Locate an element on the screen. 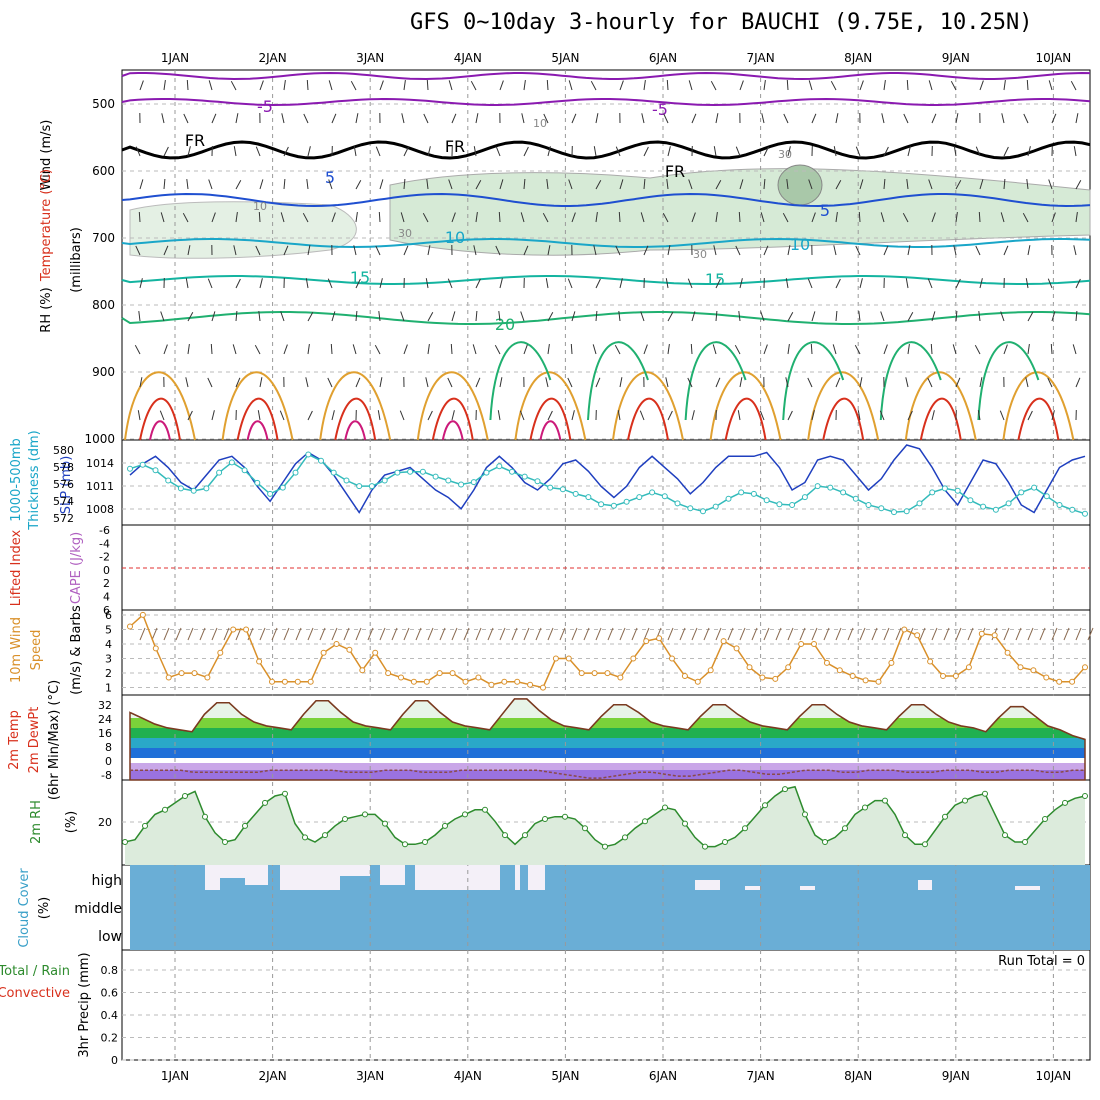 The width and height of the screenshot is (1100, 1100). precip-ylabel: 3hr Precip (mm) is located at coordinates (84, 1004).